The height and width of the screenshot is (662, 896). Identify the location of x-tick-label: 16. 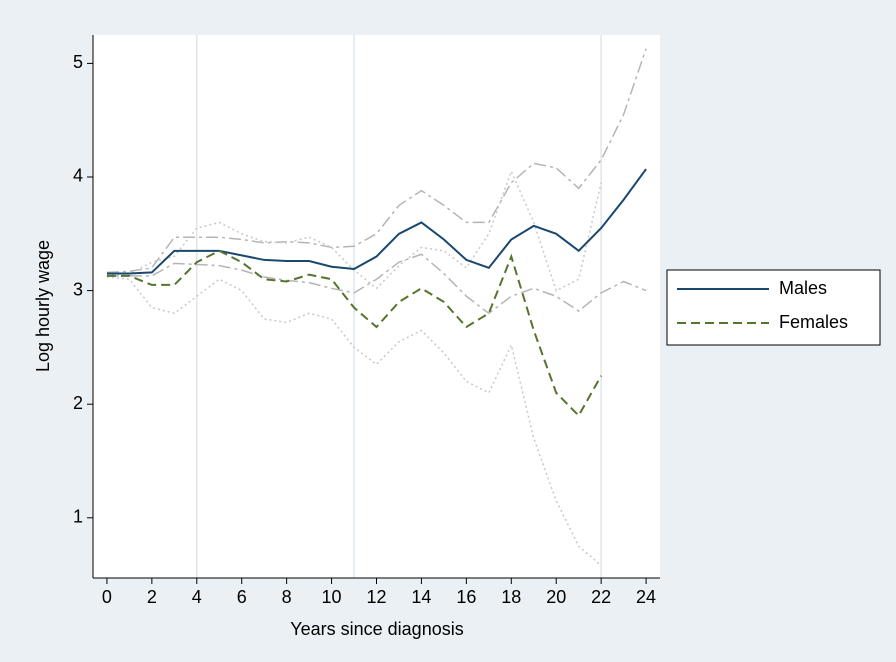
(466, 597).